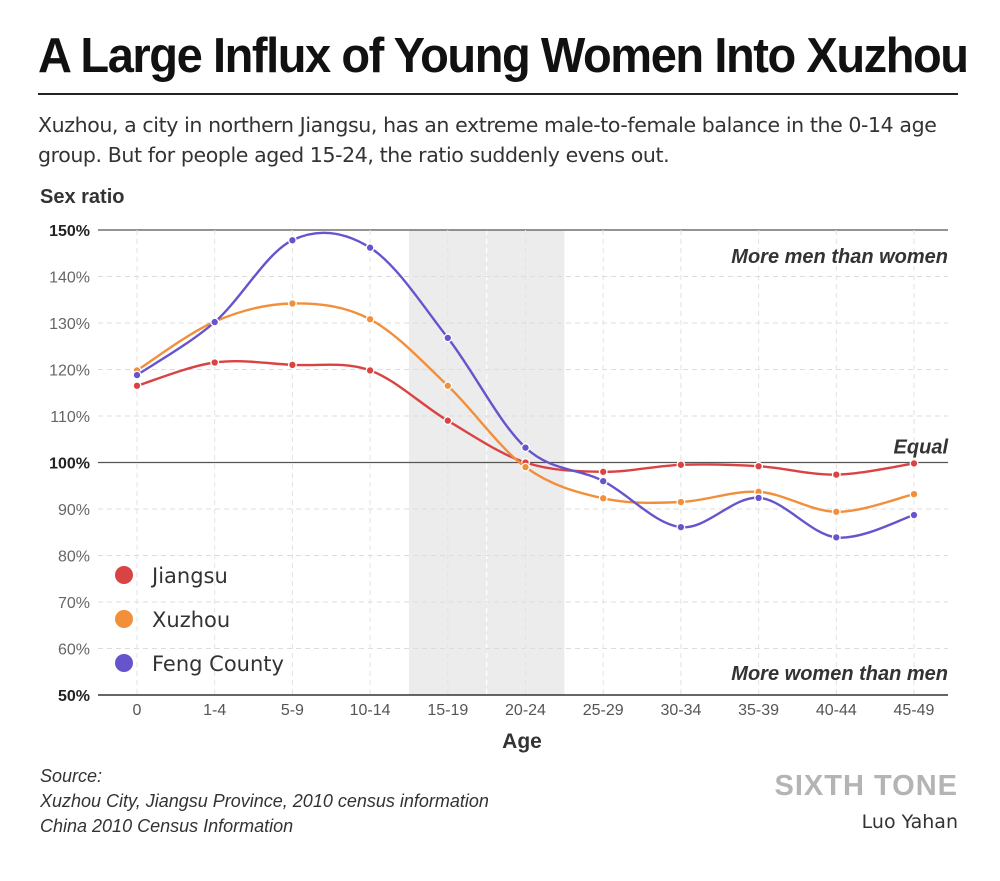  I want to click on brand-logo: SIXTH TONE, so click(866, 786).